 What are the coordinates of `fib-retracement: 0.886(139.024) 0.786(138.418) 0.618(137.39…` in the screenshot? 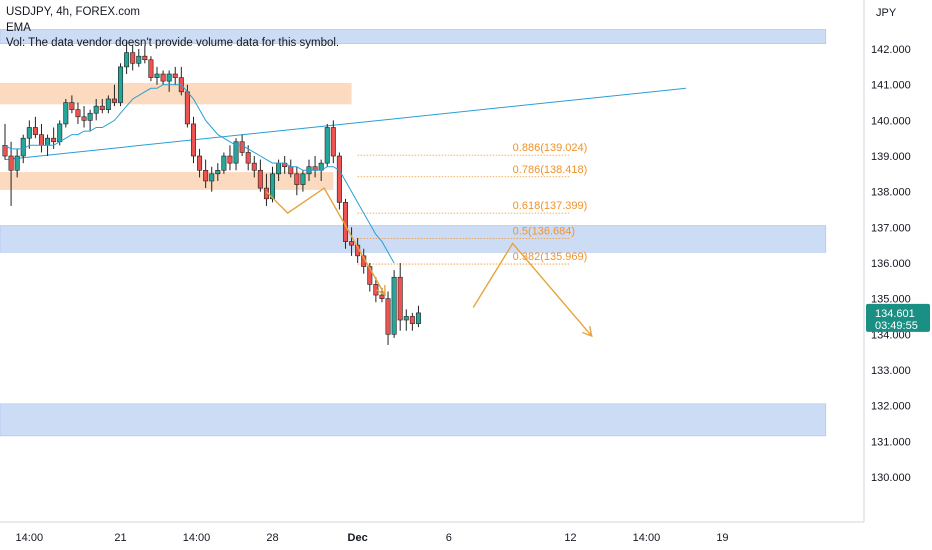 It's located at (472, 203).